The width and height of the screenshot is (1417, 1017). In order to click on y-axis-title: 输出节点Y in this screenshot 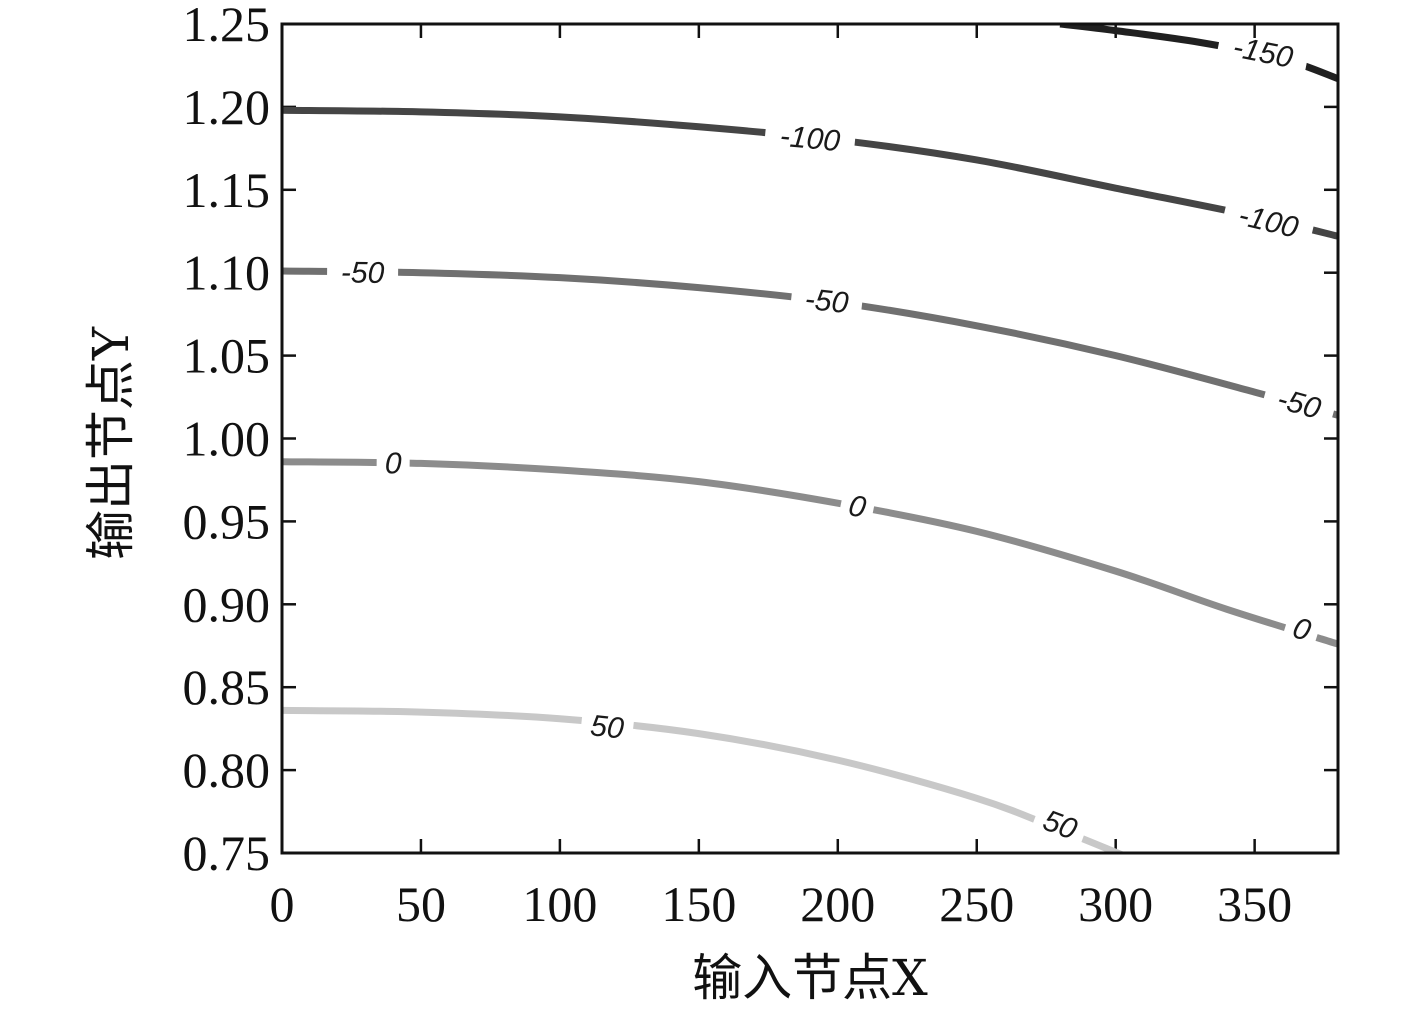, I will do `click(111, 443)`.